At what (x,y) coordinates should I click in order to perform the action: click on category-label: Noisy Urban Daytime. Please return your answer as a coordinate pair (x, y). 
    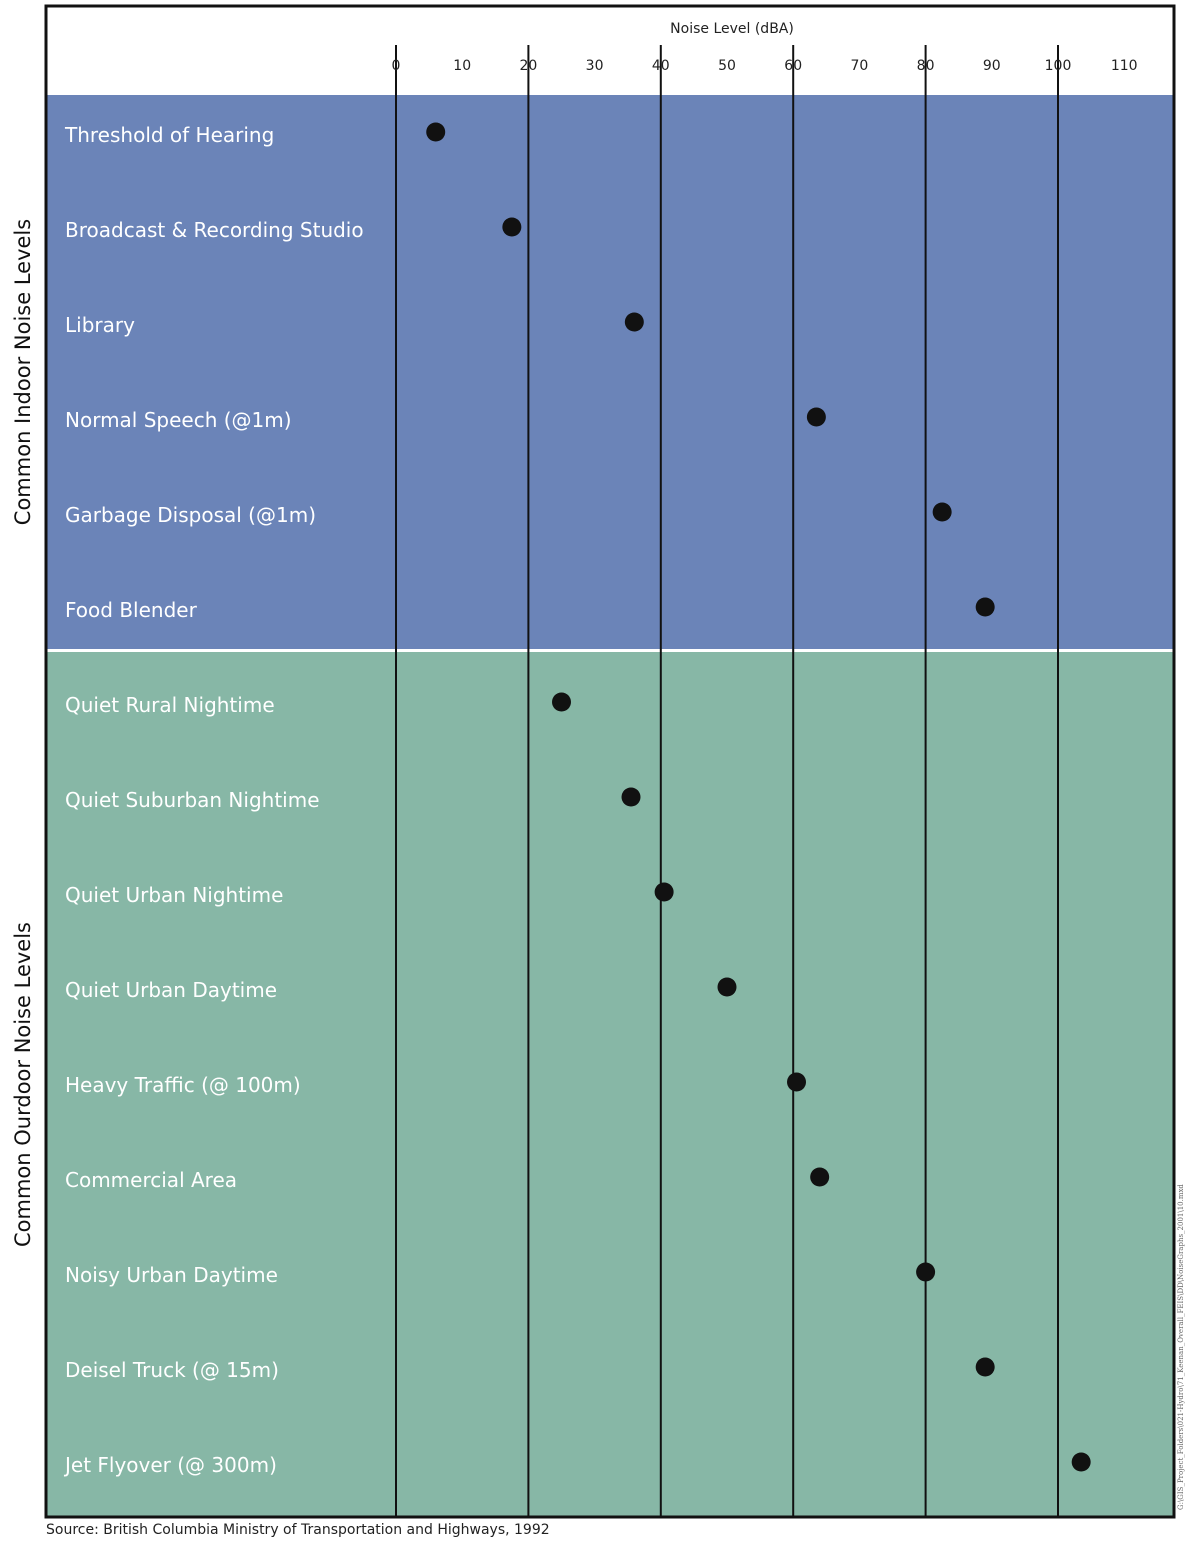
    Looking at the image, I should click on (171, 1275).